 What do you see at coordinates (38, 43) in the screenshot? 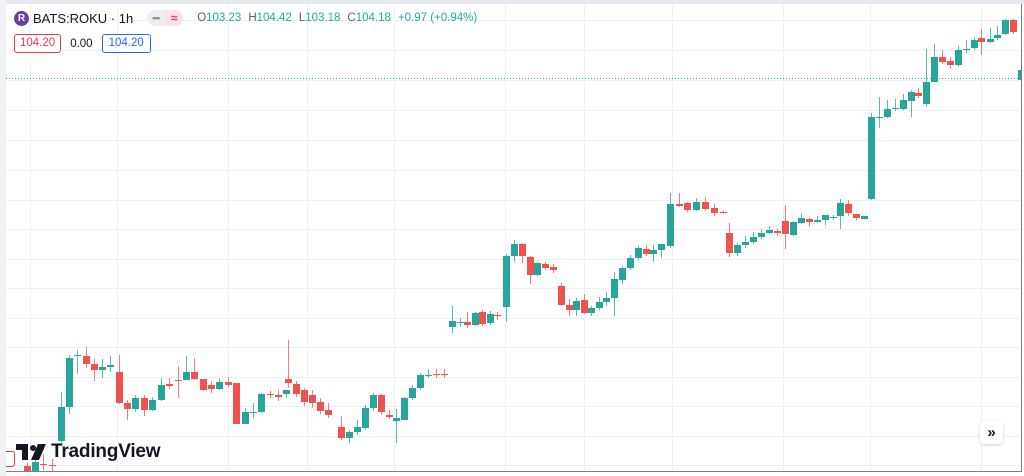
I see `sell-button: 104.20` at bounding box center [38, 43].